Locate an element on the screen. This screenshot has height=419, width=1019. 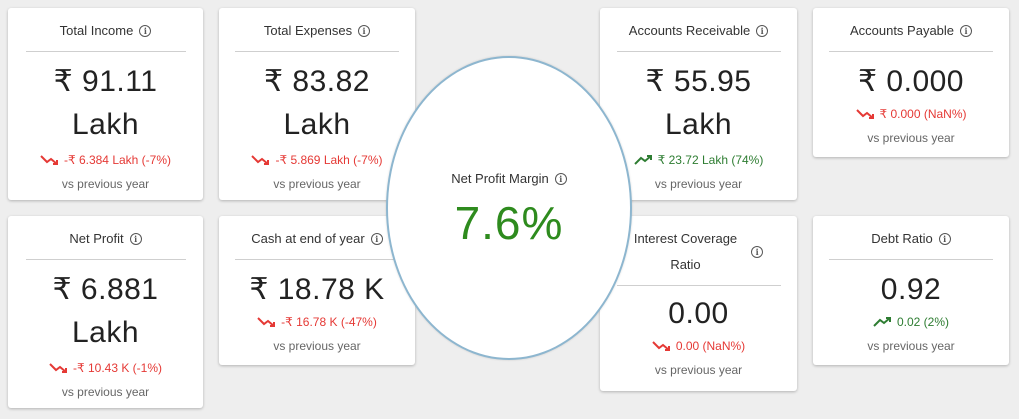
change-indicator: 0.02 (2%) is located at coordinates (911, 322).